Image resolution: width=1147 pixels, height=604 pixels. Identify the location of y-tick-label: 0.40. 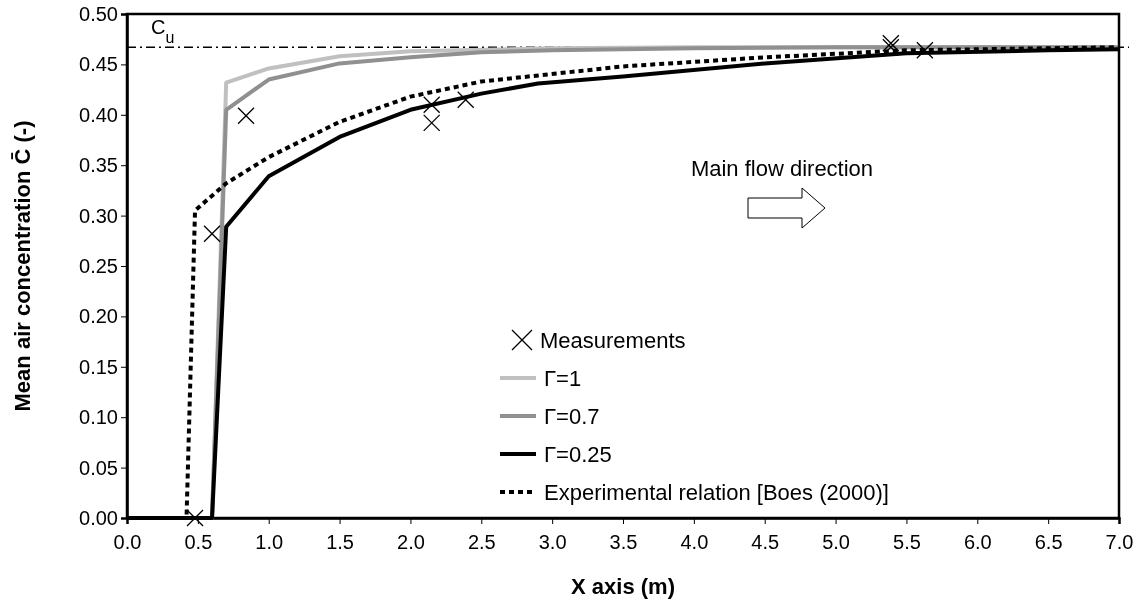
(98, 114).